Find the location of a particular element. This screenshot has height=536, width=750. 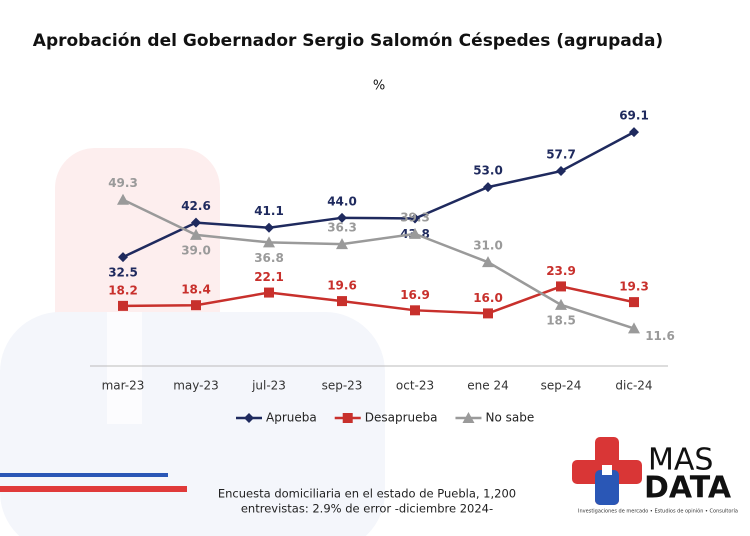

x-tick-label: dic-24 is located at coordinates (633, 386).